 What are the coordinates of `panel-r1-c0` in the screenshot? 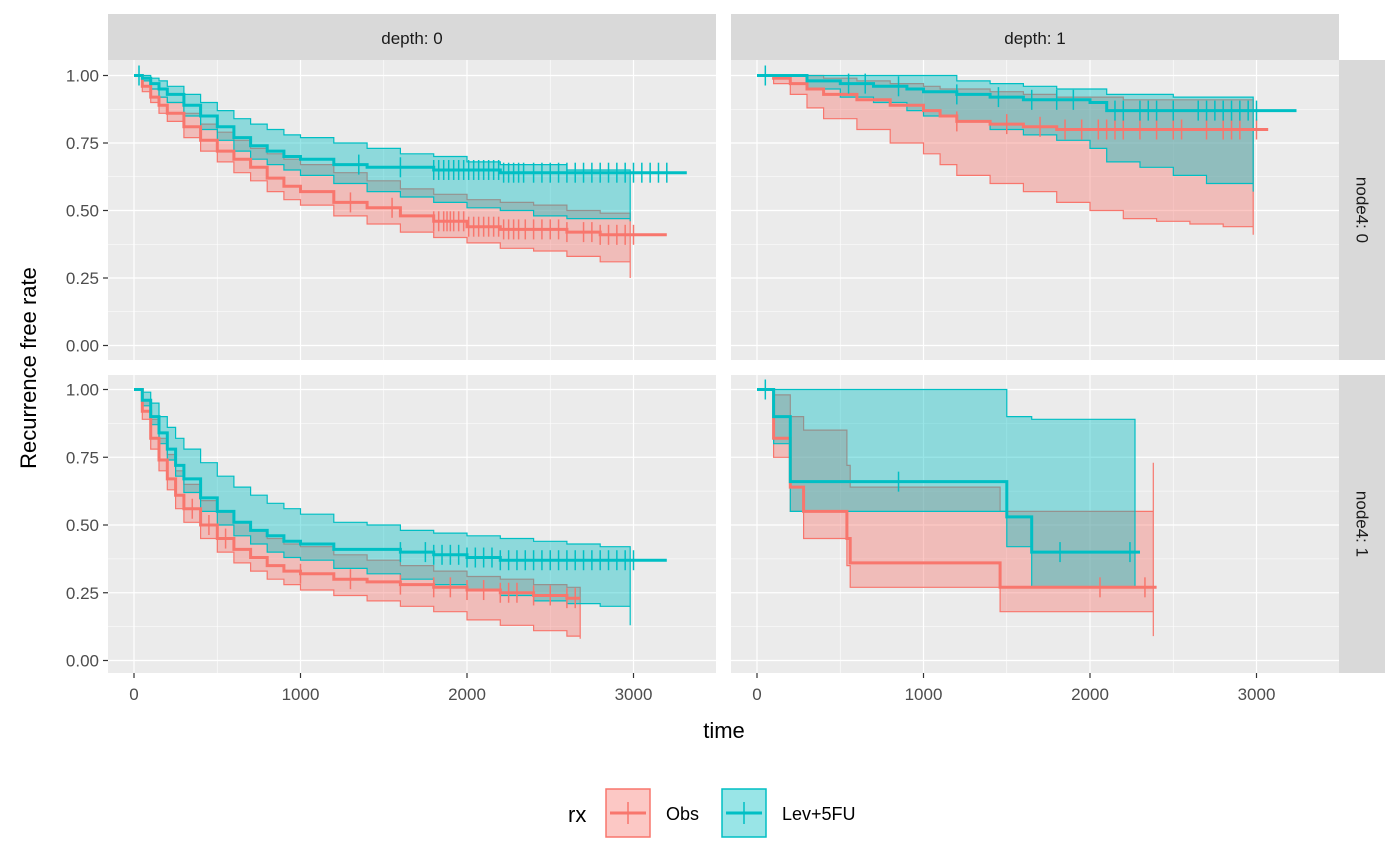 It's located at (412, 524).